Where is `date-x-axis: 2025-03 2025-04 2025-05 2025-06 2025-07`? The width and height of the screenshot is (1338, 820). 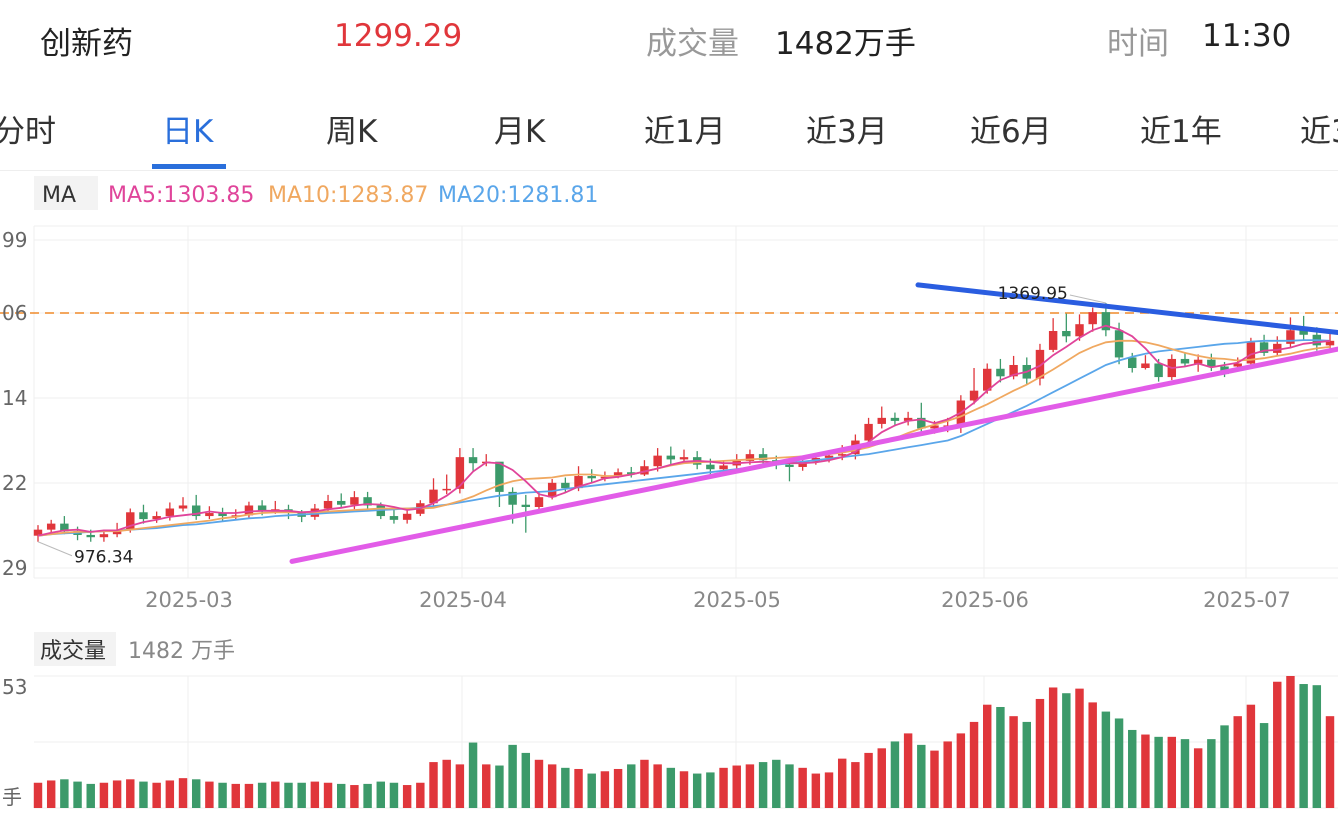
date-x-axis: 2025-03 2025-04 2025-05 2025-06 2025-07 is located at coordinates (718, 600).